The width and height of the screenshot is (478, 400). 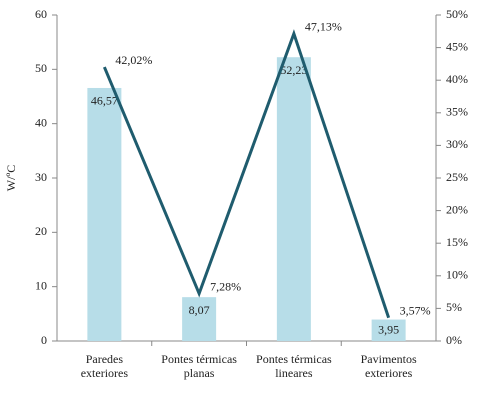 I want to click on y2-tick-label: 35%, so click(x=457, y=112).